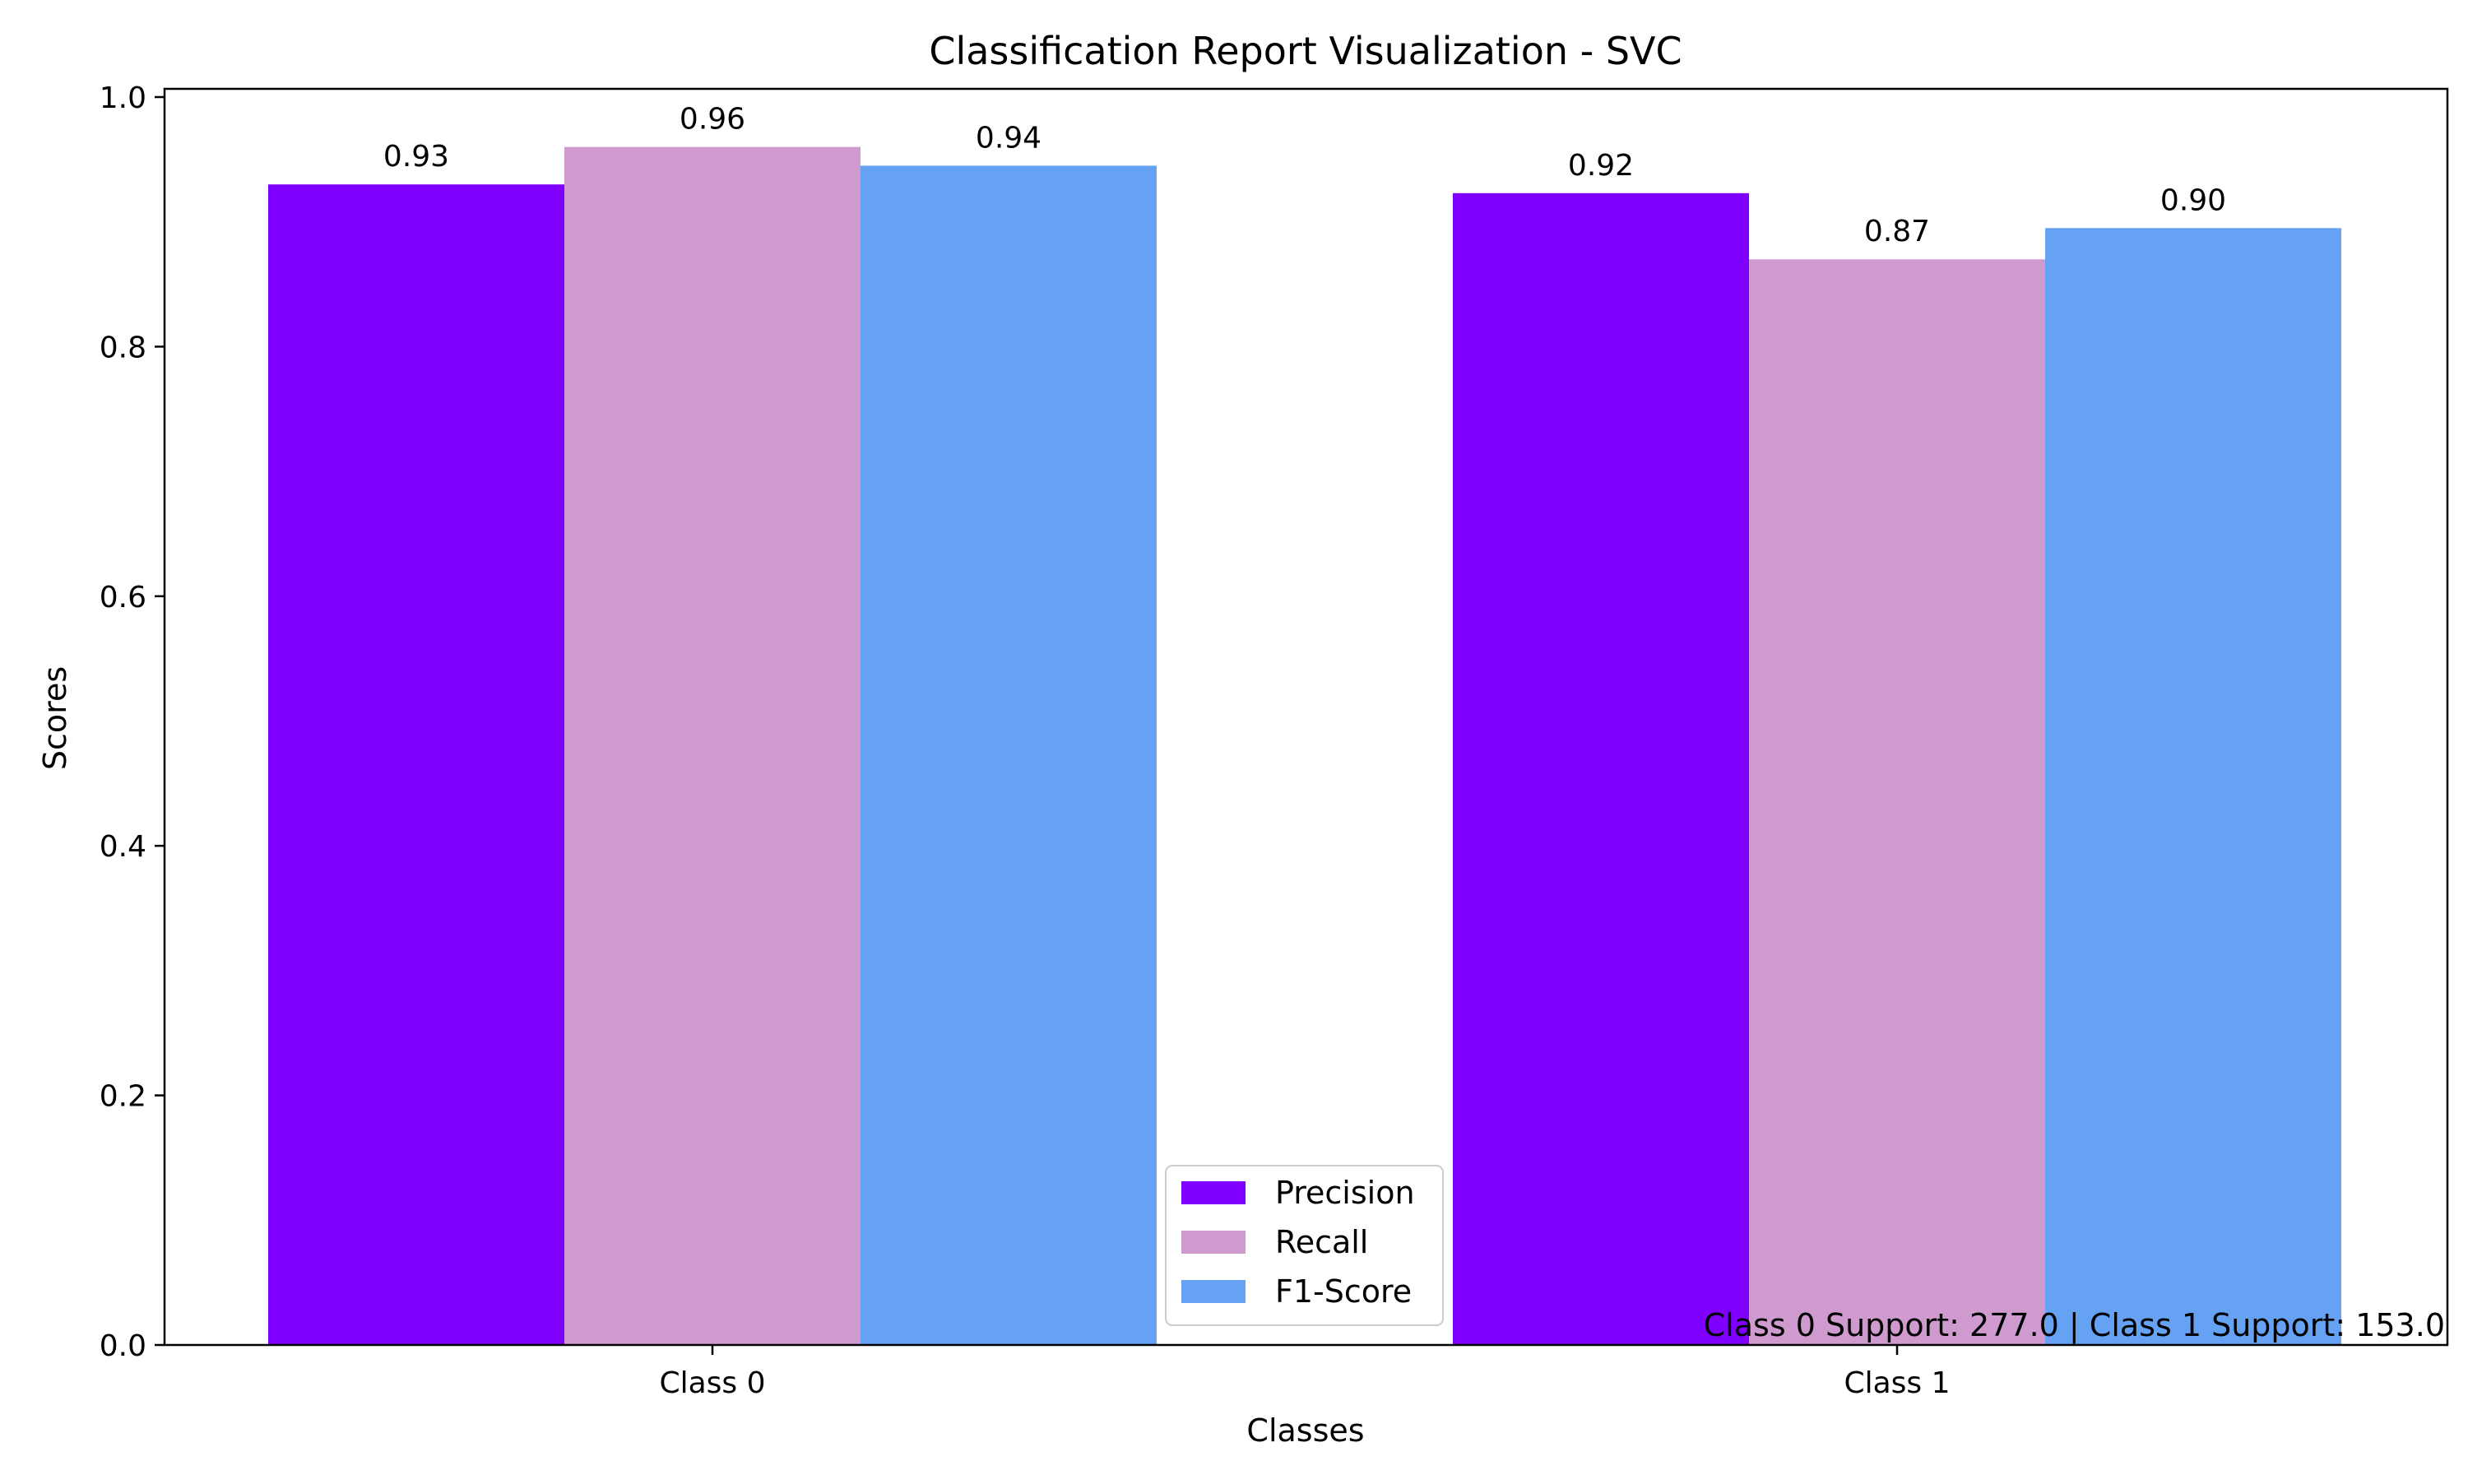  What do you see at coordinates (1305, 1372) in the screenshot?
I see `x-axis: Class 0 Class 1` at bounding box center [1305, 1372].